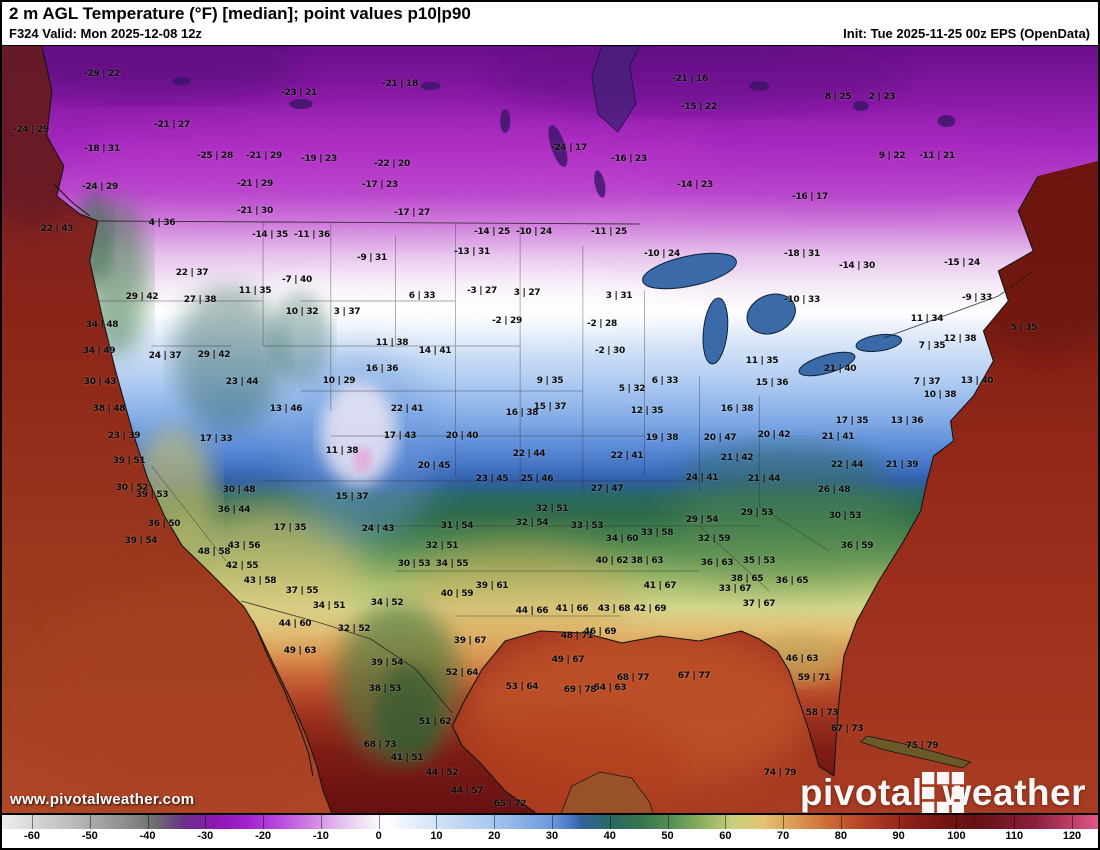  Describe the element at coordinates (840, 836) in the screenshot. I see `colorbar-tick-label: 80` at that location.